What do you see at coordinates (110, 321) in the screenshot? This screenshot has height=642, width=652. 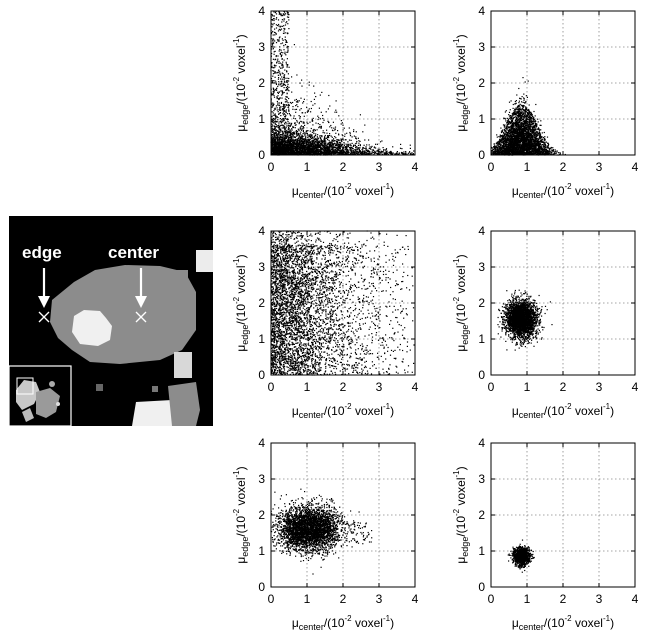 I see `ct-image-panel: edge center` at bounding box center [110, 321].